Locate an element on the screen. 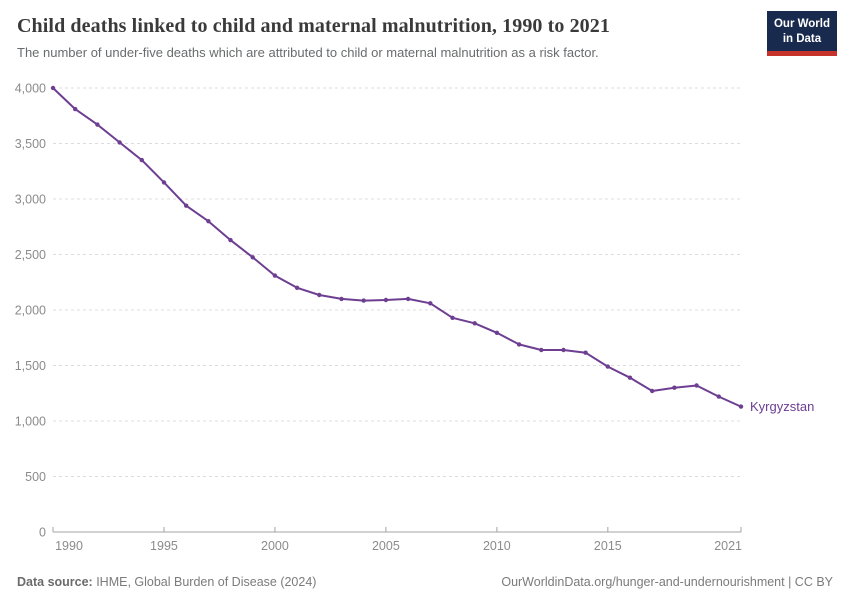 The image size is (850, 600). owid-logo: Our World in Data is located at coordinates (801, 33).